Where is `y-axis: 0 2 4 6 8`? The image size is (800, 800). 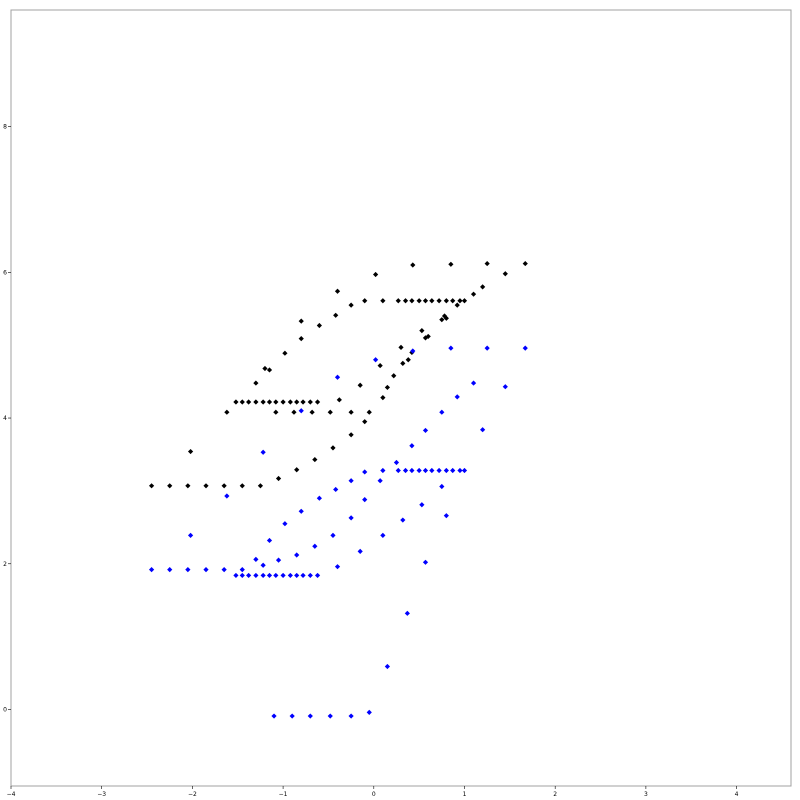
y-axis: 0 2 4 6 8 is located at coordinates (7, 418).